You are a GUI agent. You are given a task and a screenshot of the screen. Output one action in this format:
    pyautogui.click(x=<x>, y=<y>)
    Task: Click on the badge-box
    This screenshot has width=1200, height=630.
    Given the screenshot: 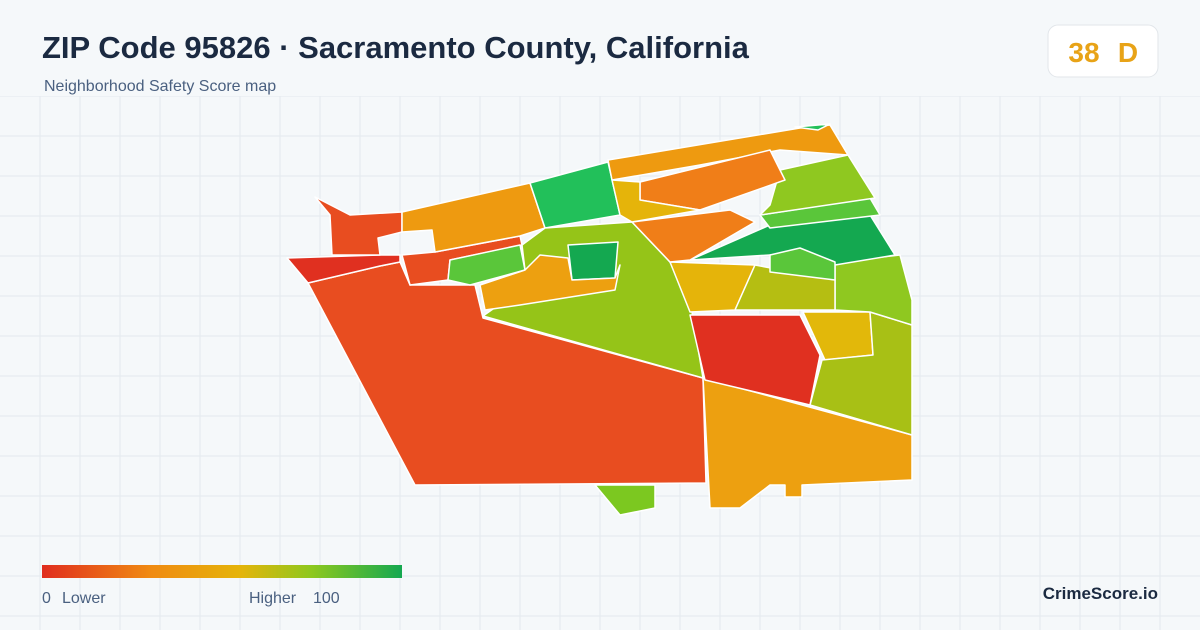 What is the action you would take?
    pyautogui.click(x=1103, y=51)
    